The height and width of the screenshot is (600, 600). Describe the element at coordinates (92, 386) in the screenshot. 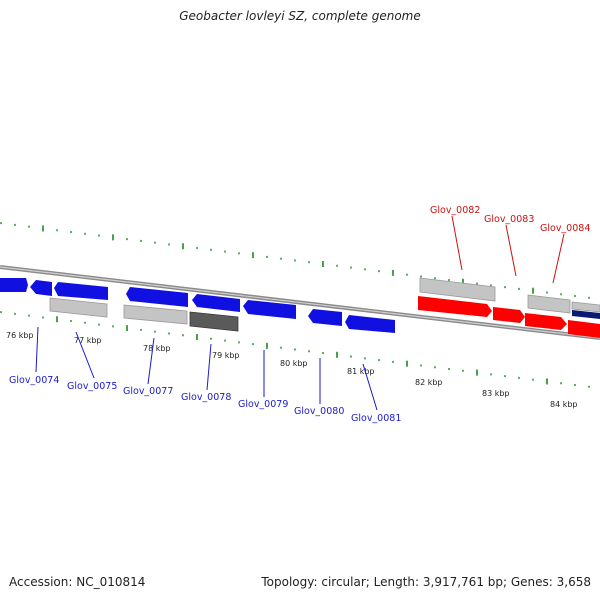

I see `gene-label: Glov_0075` at that location.